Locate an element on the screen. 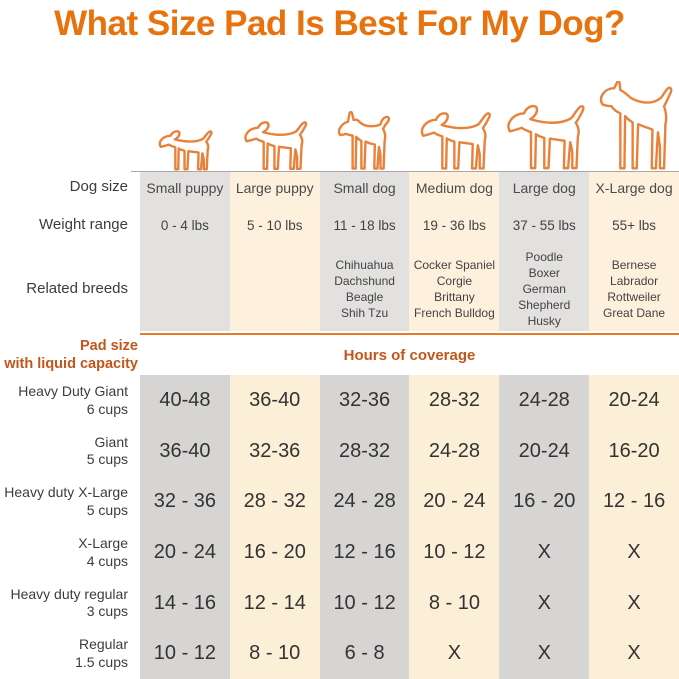 The height and width of the screenshot is (679, 679). coverage-value: 32 - 36 is located at coordinates (185, 501).